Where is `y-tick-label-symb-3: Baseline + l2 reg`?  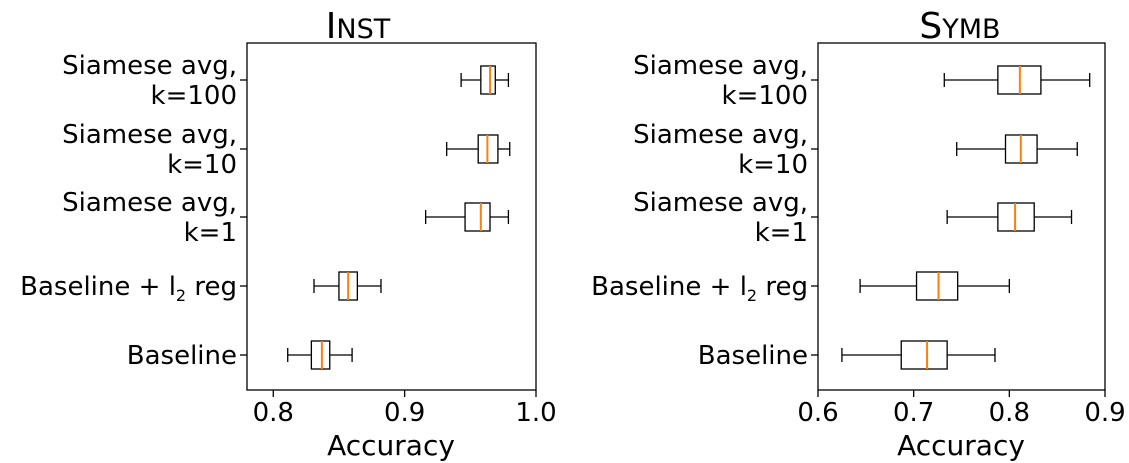 y-tick-label-symb-3: Baseline + l2 reg is located at coordinates (699, 288).